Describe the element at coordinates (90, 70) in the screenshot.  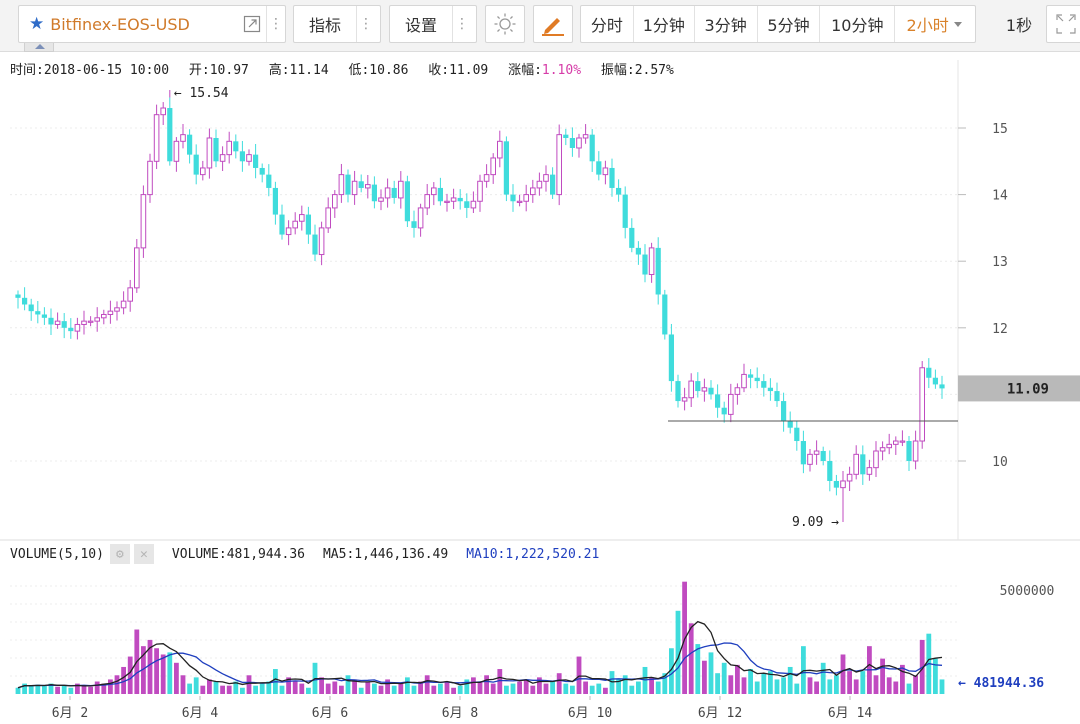
I see `info-time: 时间:2018-06-15 10:00` at that location.